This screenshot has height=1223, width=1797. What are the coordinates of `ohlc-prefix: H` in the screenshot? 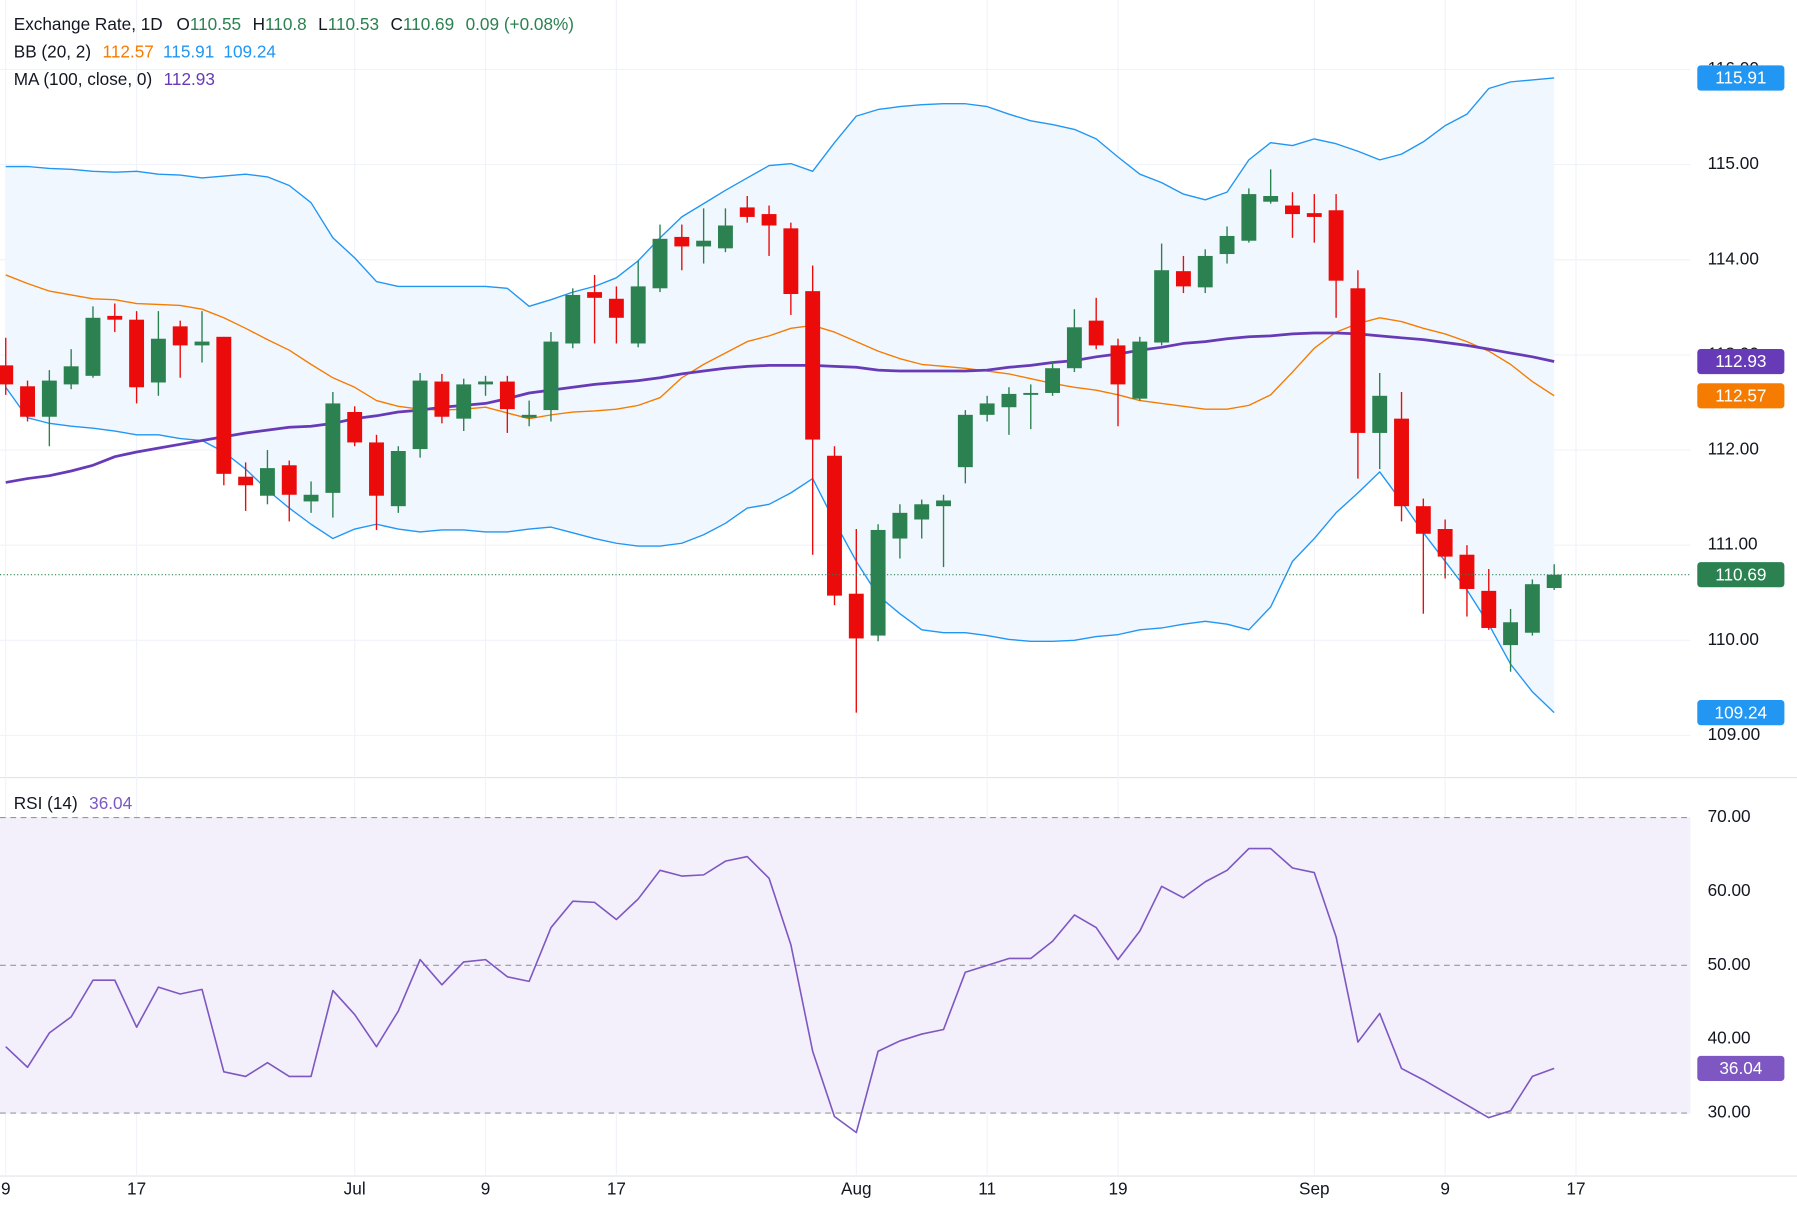 It's located at (259, 24).